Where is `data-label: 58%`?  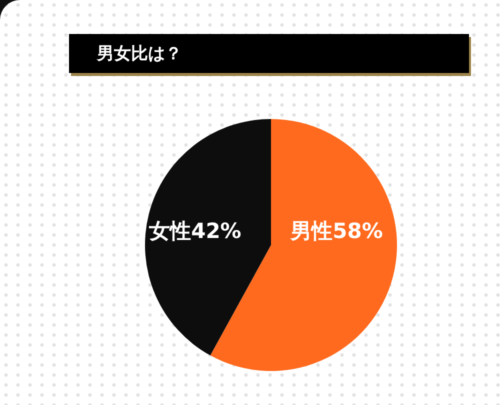 data-label: 58% is located at coordinates (357, 231).